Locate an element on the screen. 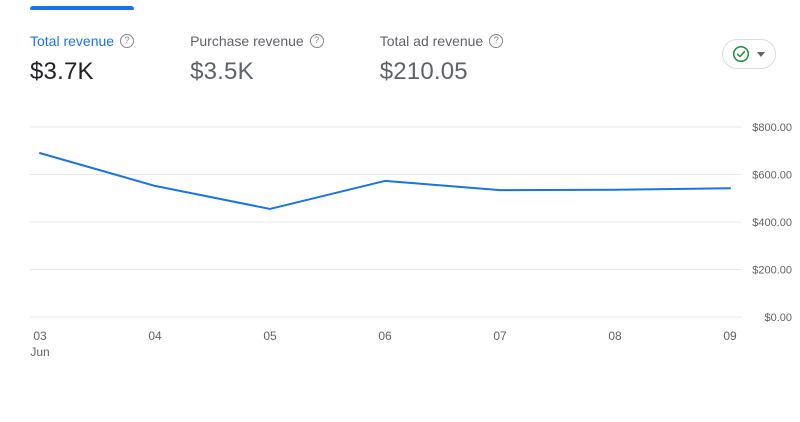 The width and height of the screenshot is (800, 422). metric-value: $210.05 is located at coordinates (423, 71).